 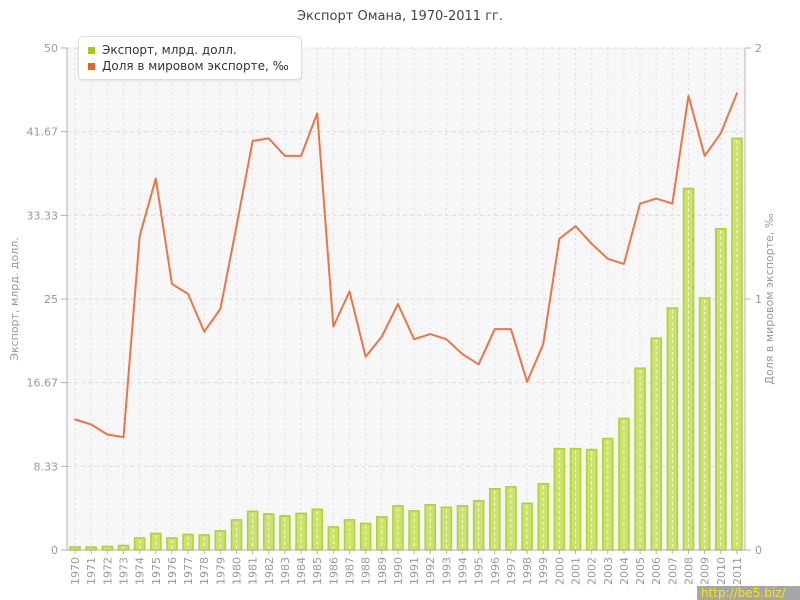 I want to click on x-tick-label: 1998, so click(x=527, y=571).